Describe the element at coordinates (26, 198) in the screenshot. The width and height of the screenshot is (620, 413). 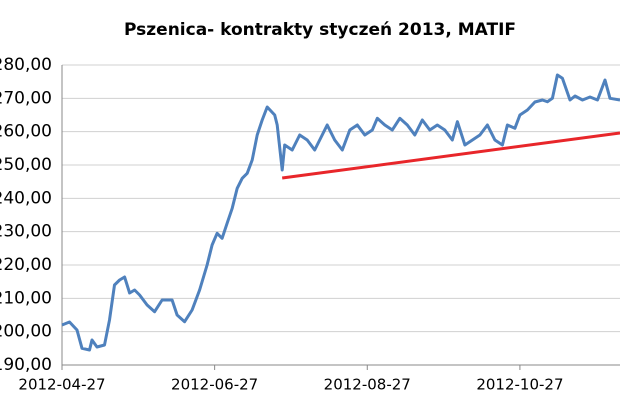
I see `y-tick-label: 240,00` at that location.